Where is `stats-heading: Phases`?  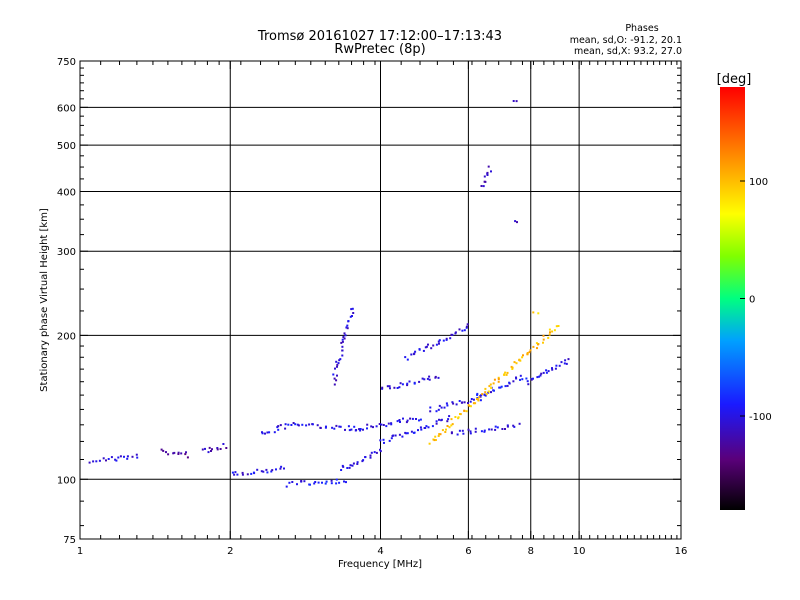
stats-heading: Phases is located at coordinates (641, 28).